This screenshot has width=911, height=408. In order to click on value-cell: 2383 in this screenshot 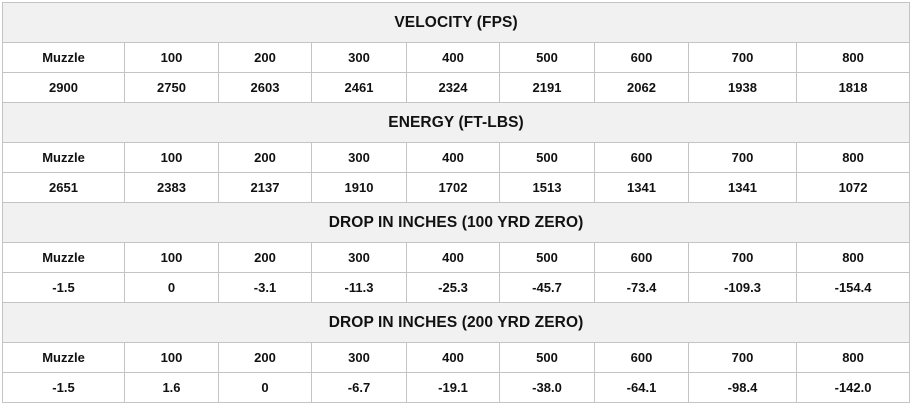, I will do `click(171, 187)`.